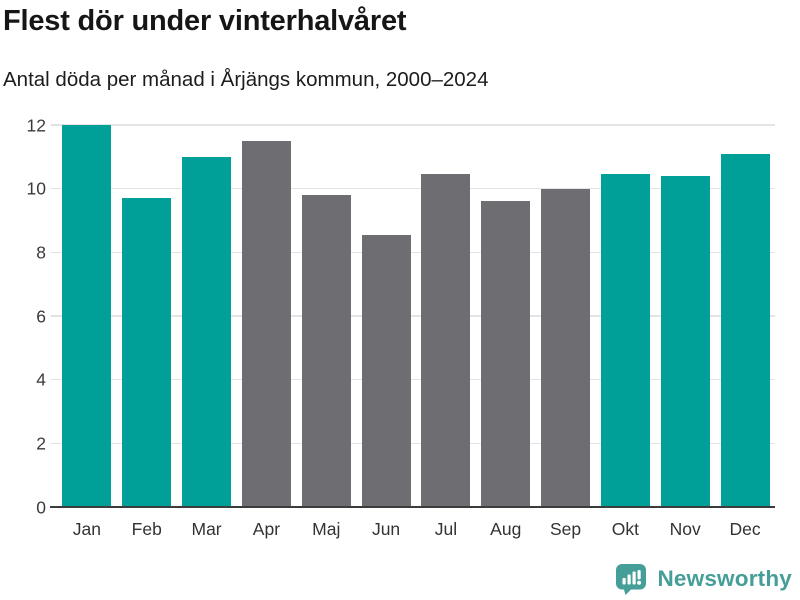 Image resolution: width=800 pixels, height=600 pixels. What do you see at coordinates (625, 340) in the screenshot?
I see `bar-okt` at bounding box center [625, 340].